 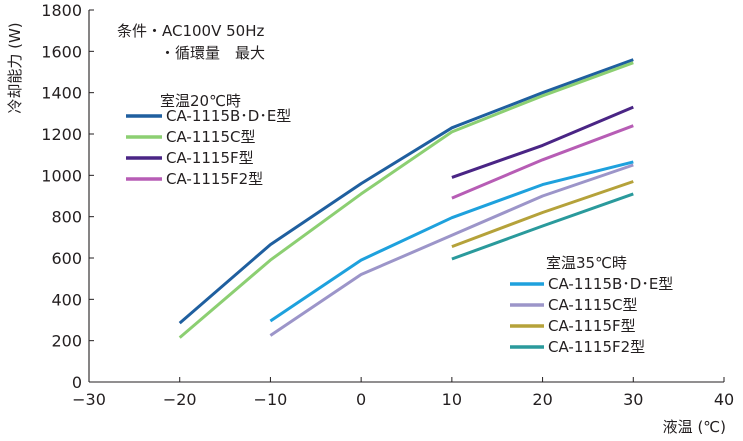 I want to click on series-line-g1-s3, so click(x=542, y=226).